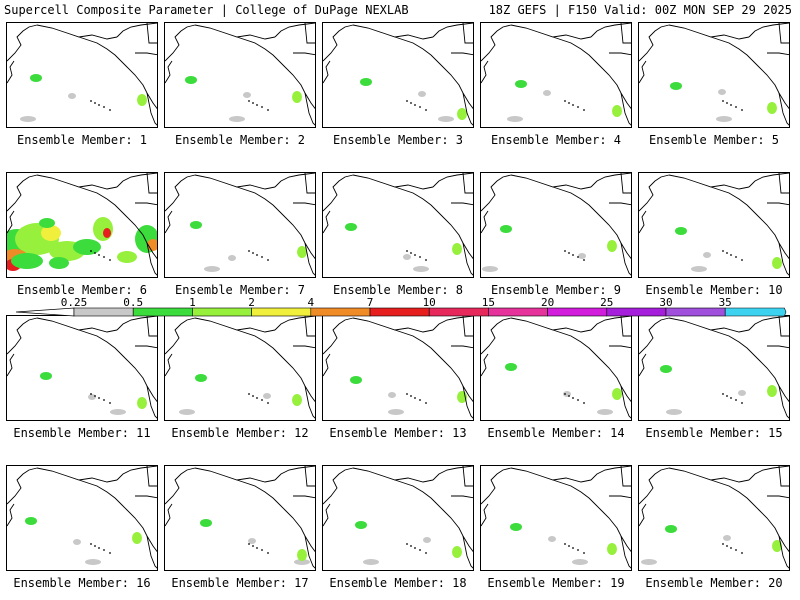  What do you see at coordinates (74, 302) in the screenshot?
I see `colorbar-tick-label: 0.25` at bounding box center [74, 302].